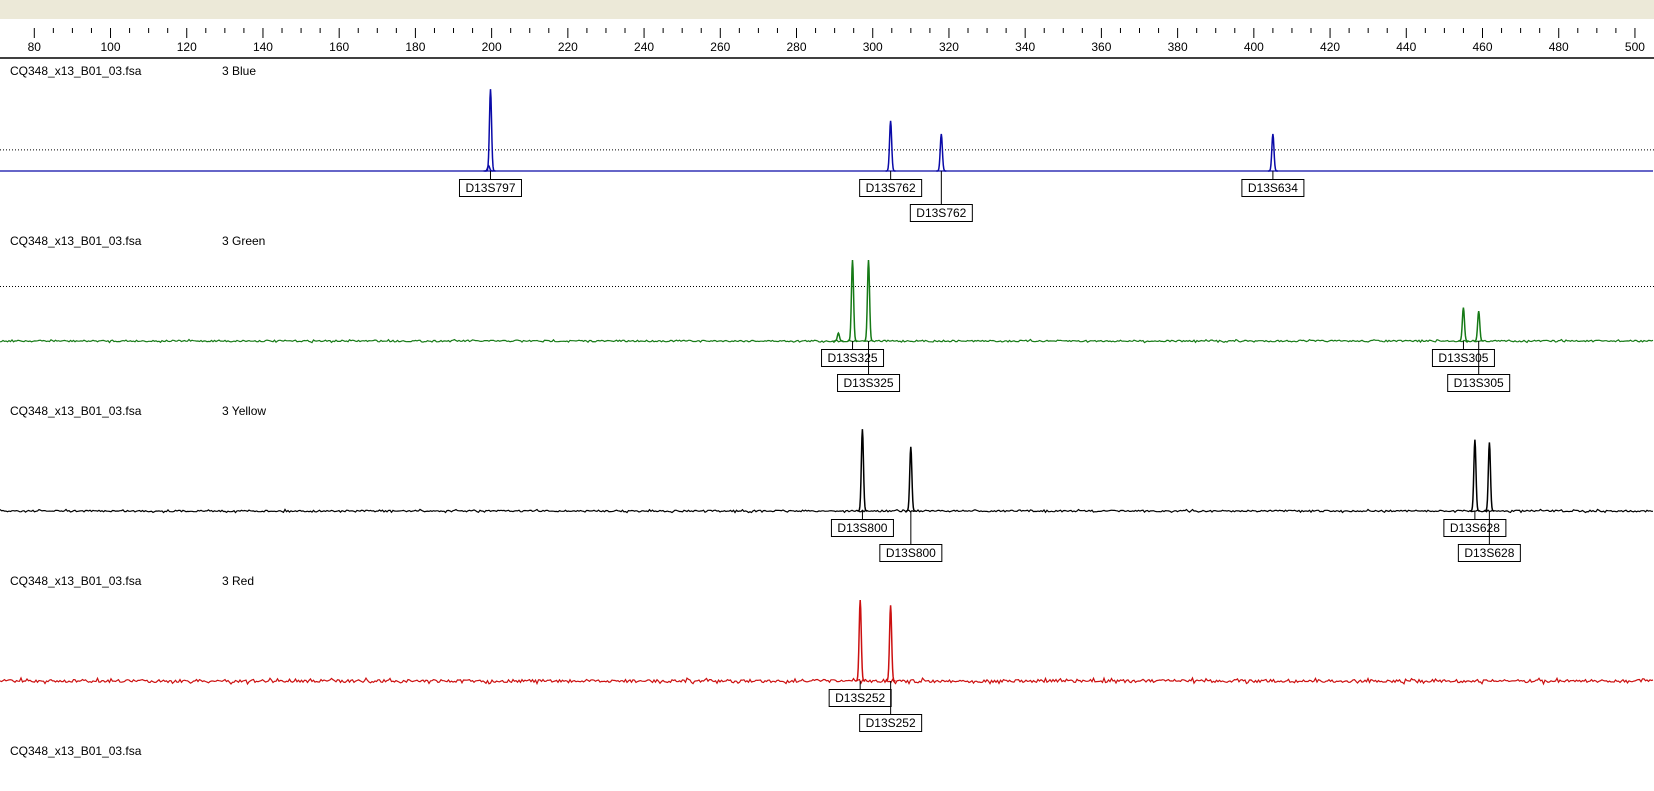  Describe the element at coordinates (1273, 188) in the screenshot. I see `allele-label: D13S634` at that location.